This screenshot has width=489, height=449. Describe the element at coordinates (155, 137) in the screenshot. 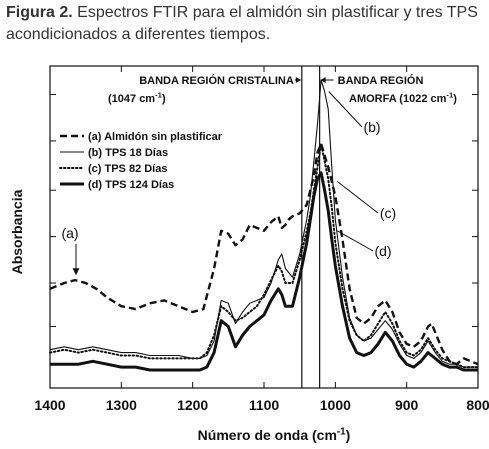

I see `legend-label: (a) Almidón sin plastificar` at that location.